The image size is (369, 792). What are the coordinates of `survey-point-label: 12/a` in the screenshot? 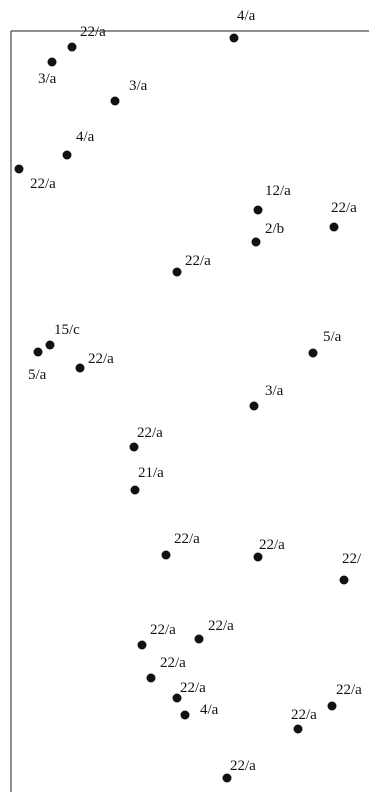 It's located at (278, 191).